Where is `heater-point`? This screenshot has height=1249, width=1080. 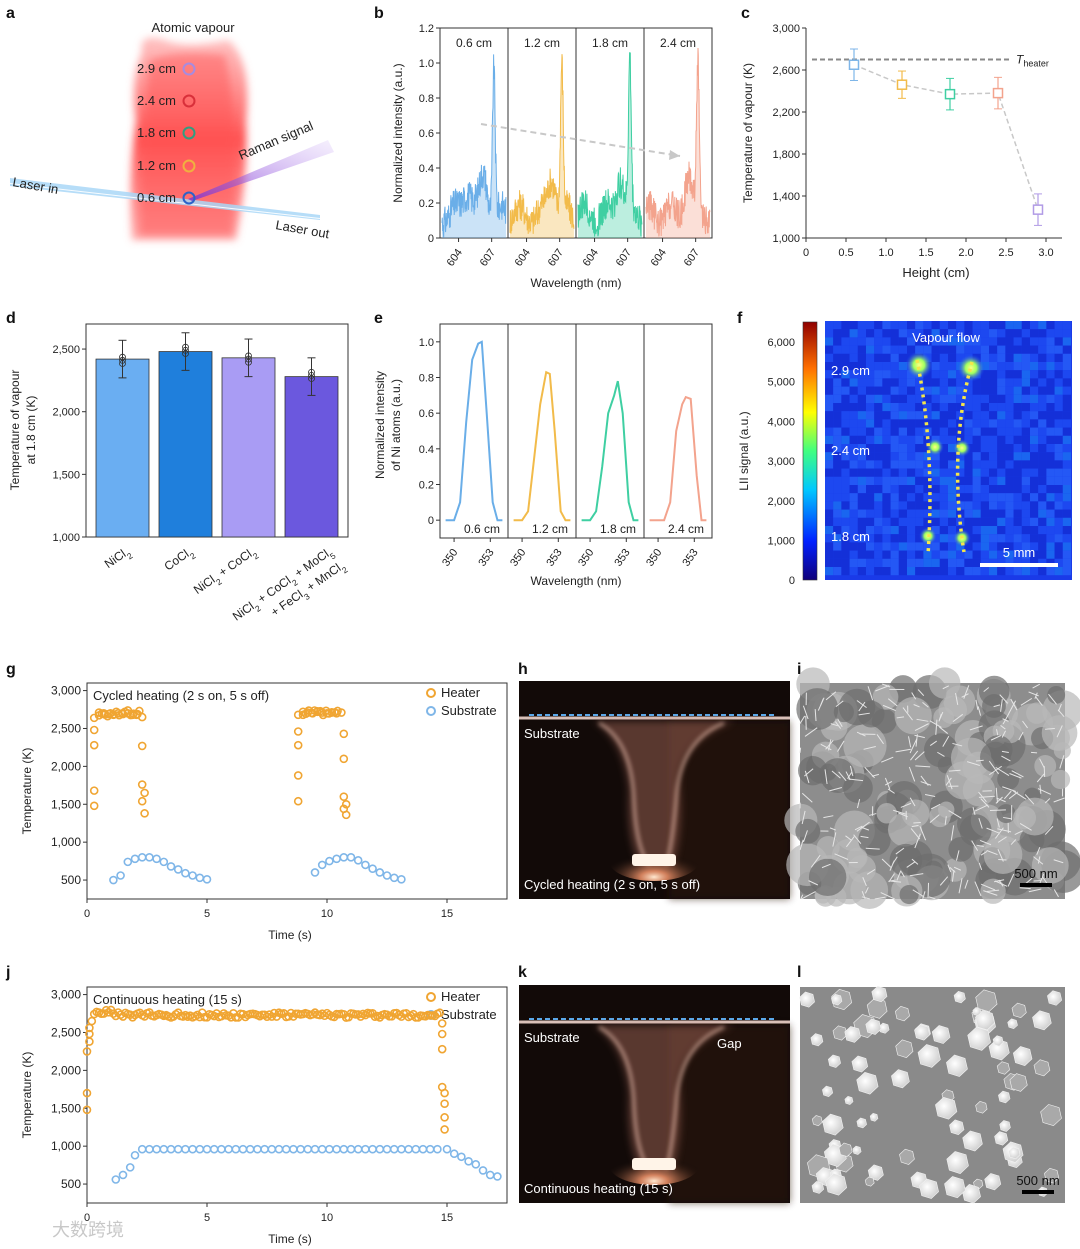 heater-point is located at coordinates (344, 734).